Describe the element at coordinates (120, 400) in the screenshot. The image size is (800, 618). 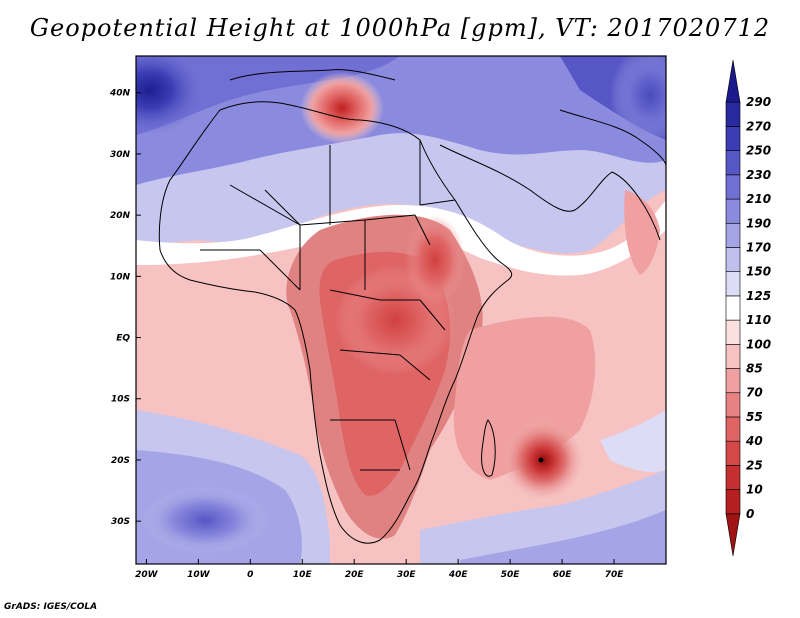
I see `y-tick-label: 10S` at that location.